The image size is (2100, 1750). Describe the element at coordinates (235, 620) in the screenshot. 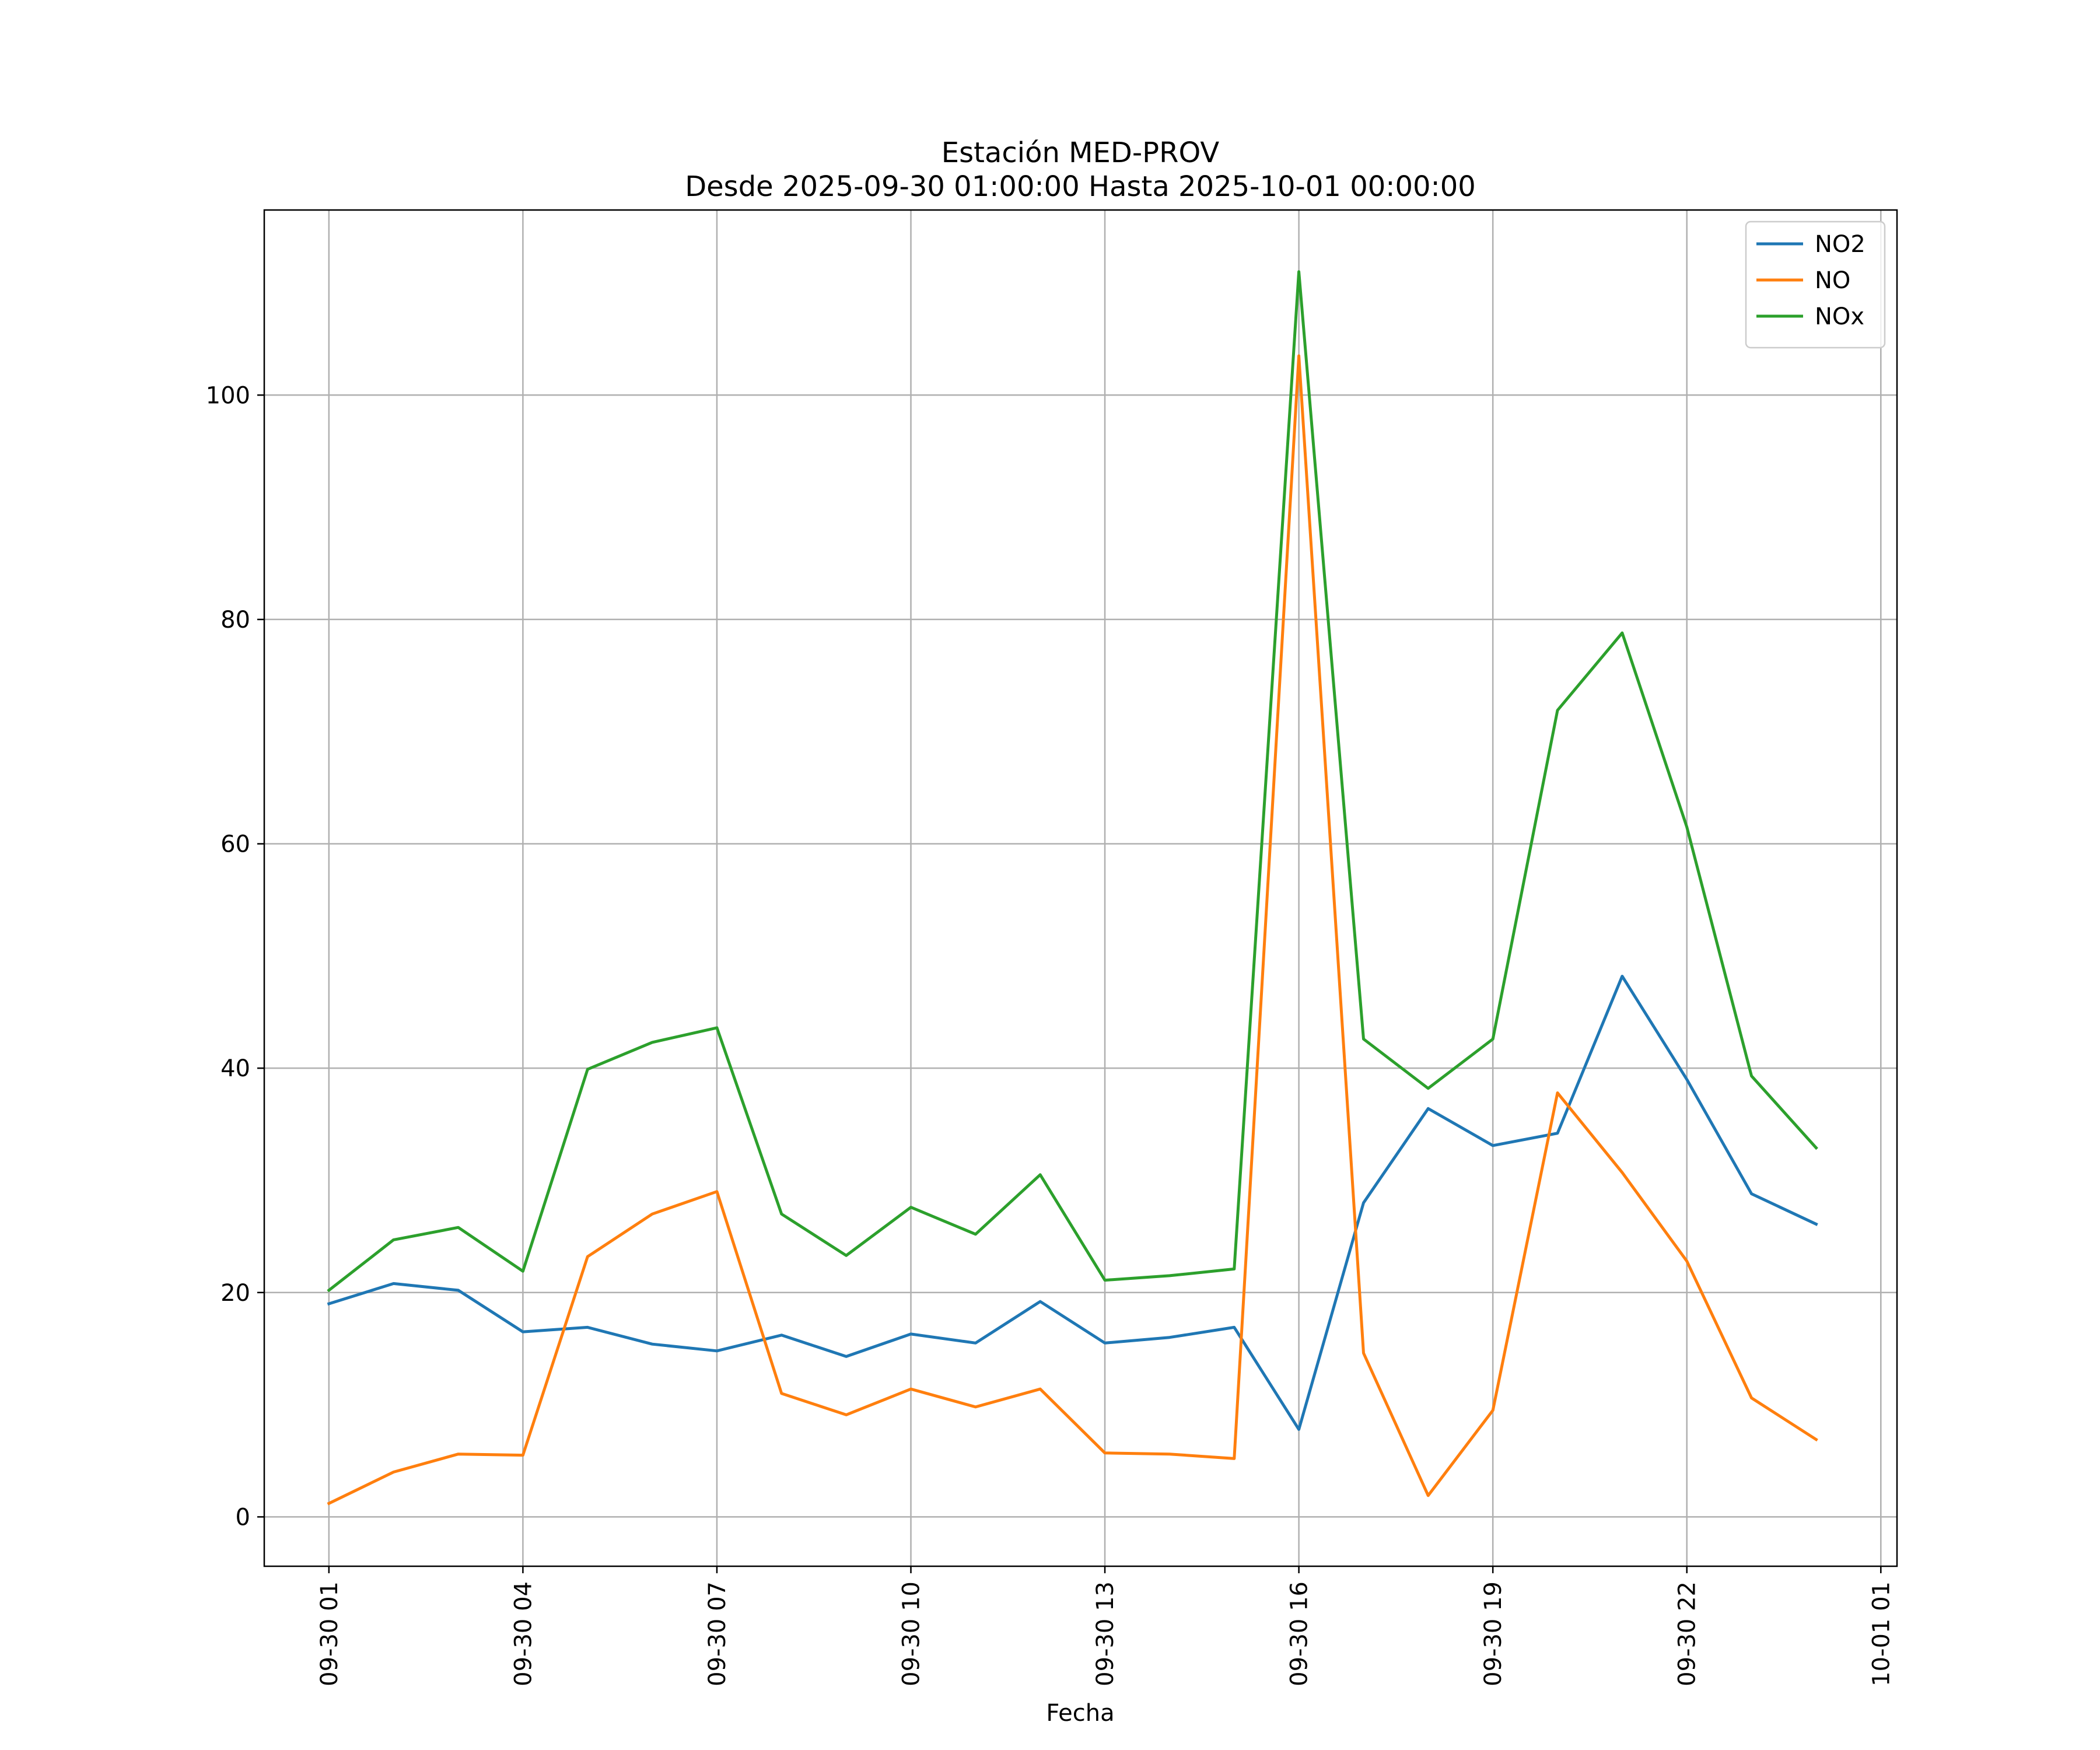

I see `y-tick-label: 80` at that location.